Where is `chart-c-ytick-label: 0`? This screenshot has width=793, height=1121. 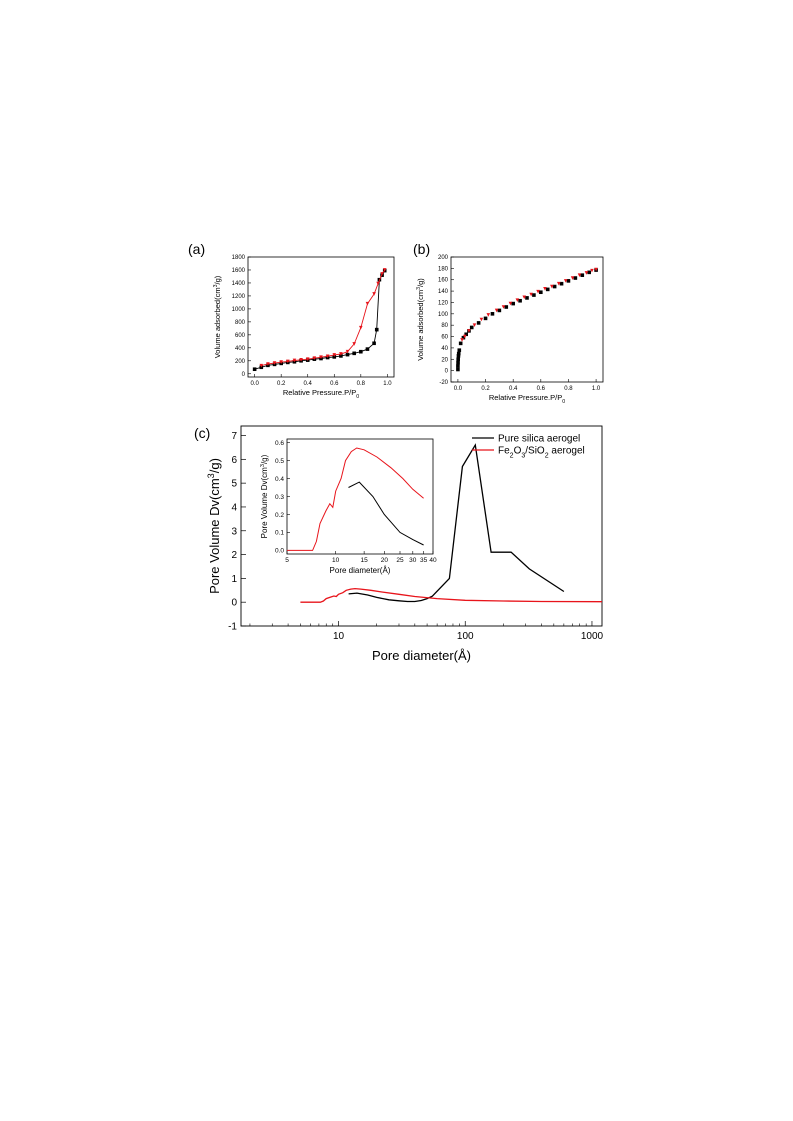
chart-c-ytick-label: 0 is located at coordinates (234, 603).